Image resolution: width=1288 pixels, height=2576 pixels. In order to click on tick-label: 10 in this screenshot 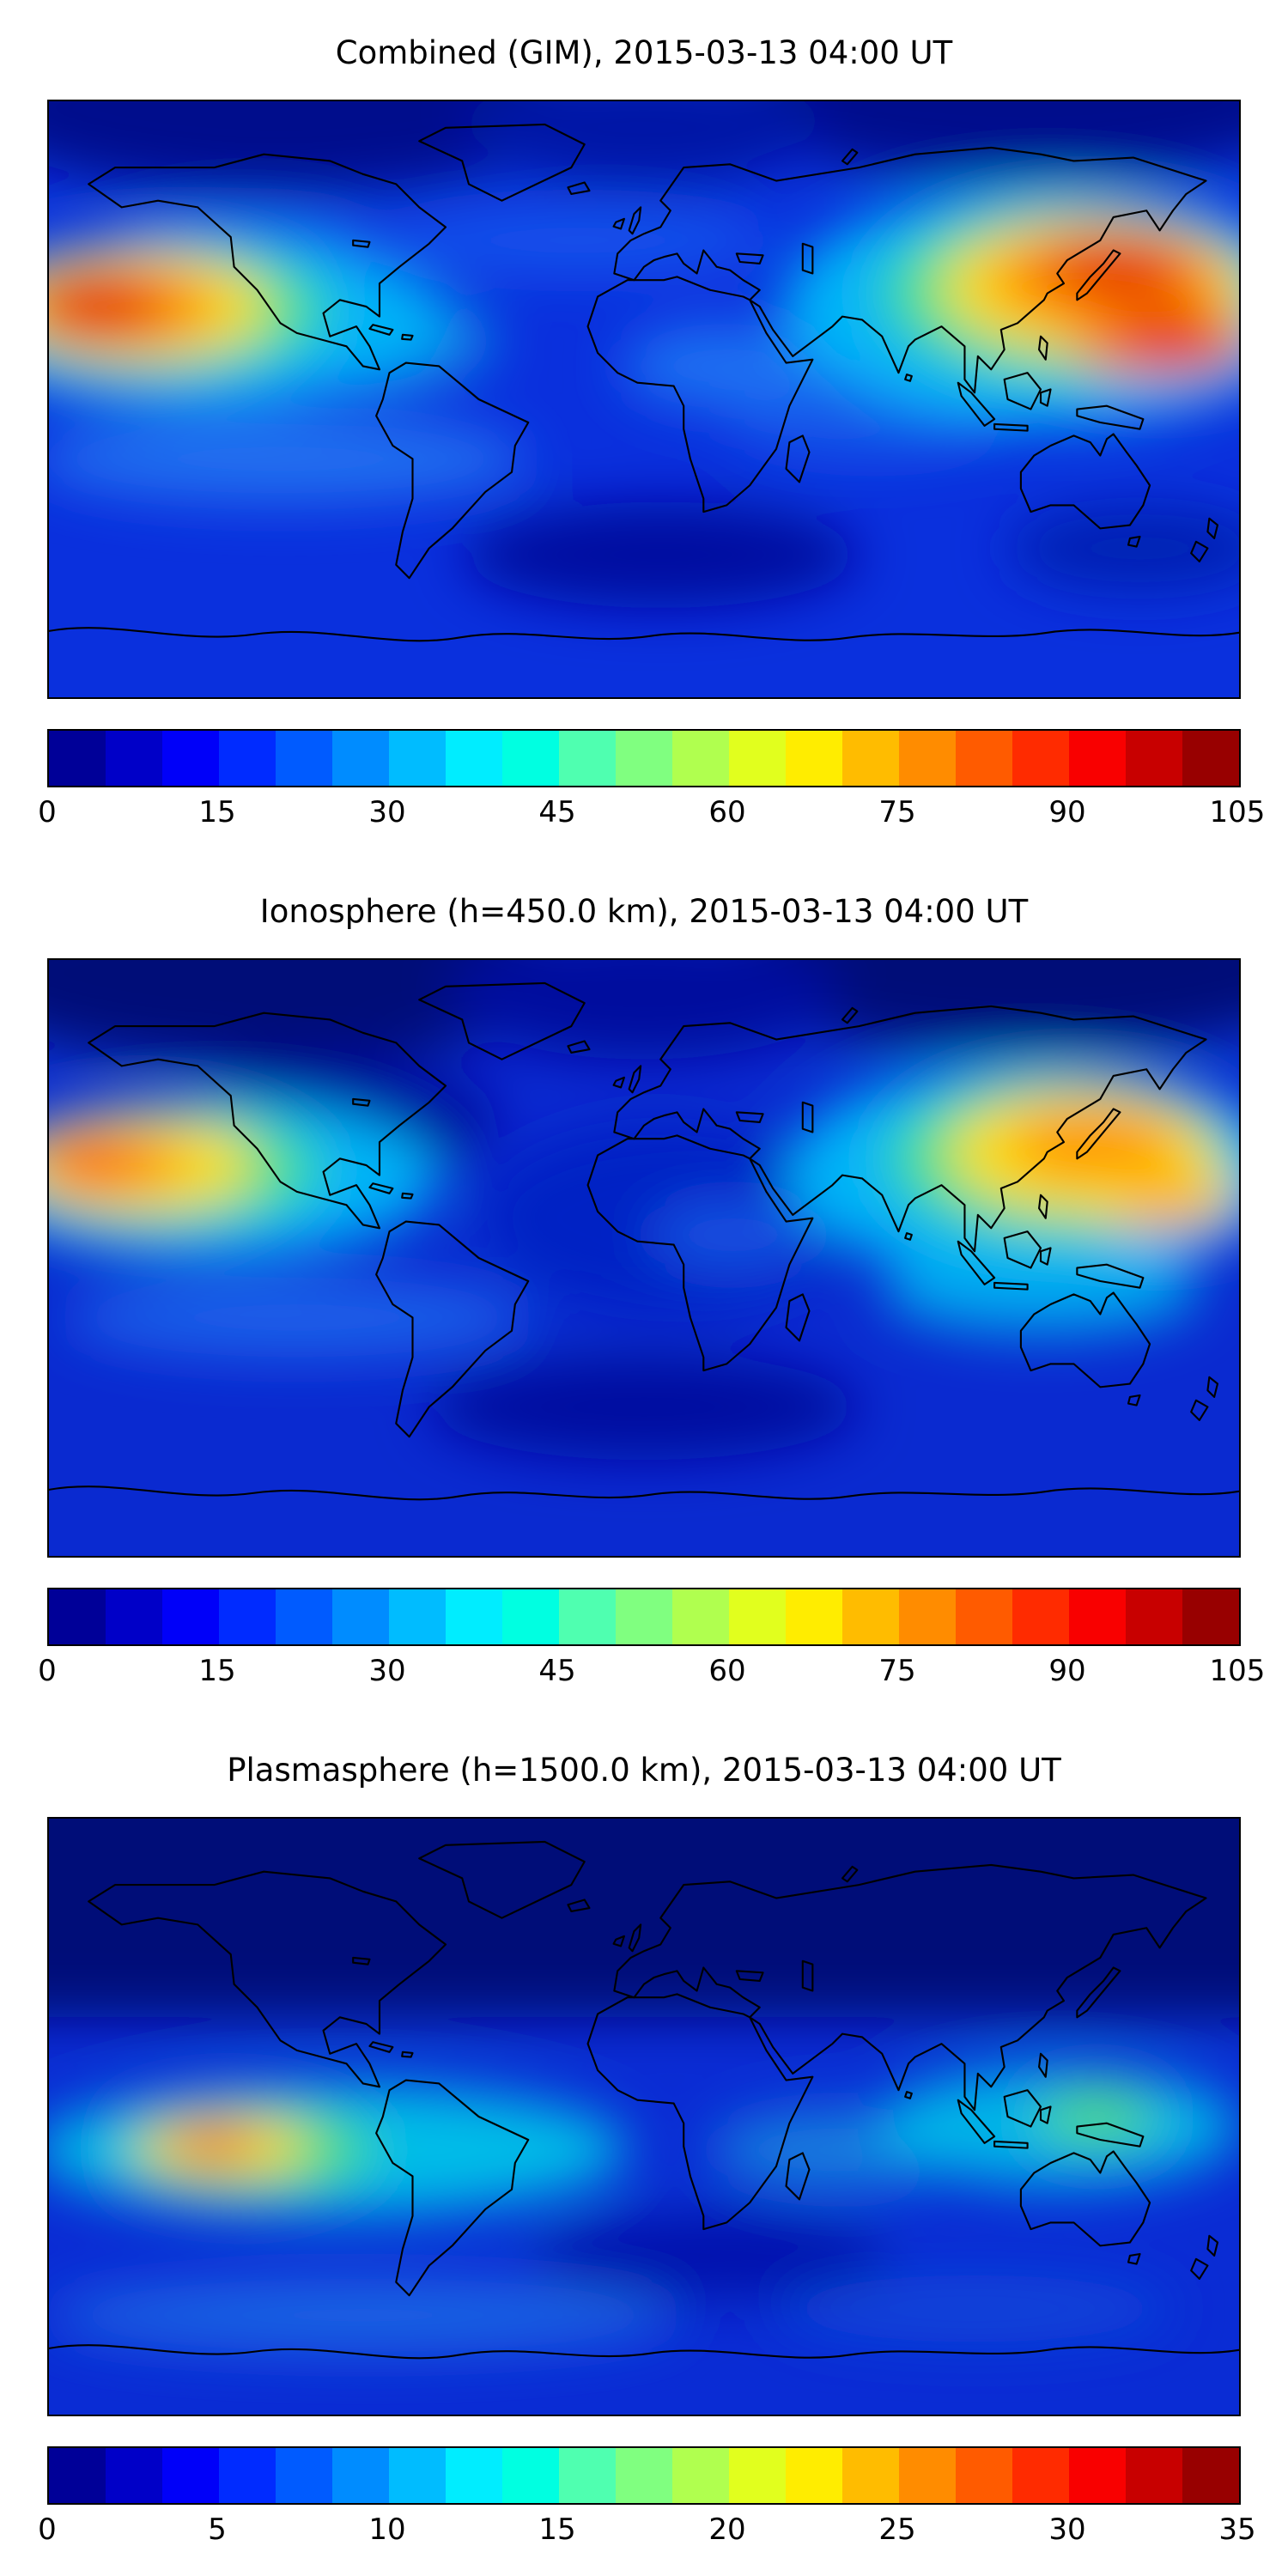, I will do `click(387, 2529)`.